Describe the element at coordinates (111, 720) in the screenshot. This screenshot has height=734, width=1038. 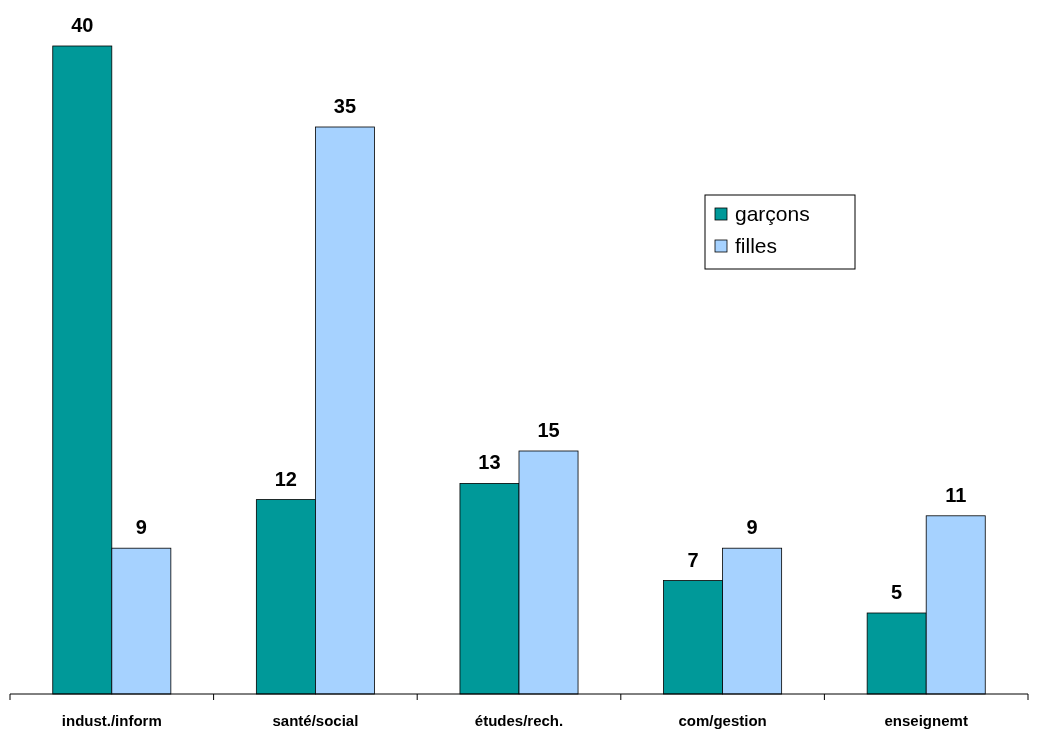
I see `x-tick-label: indust./inform` at that location.